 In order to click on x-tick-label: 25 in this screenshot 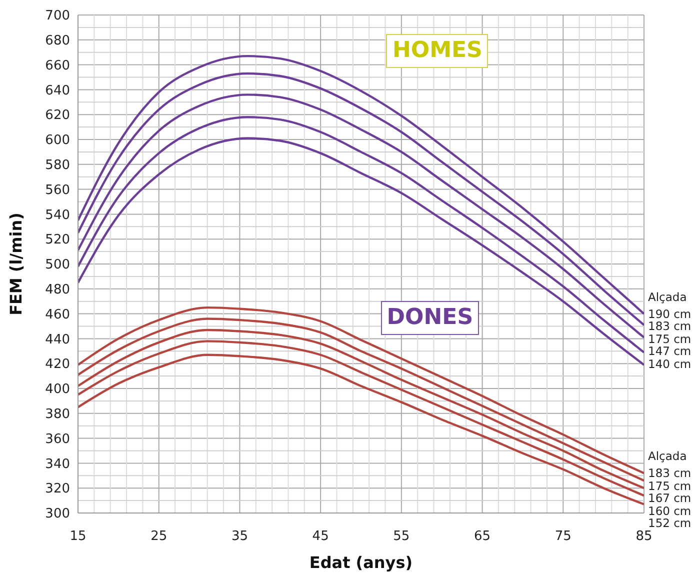, I will do `click(159, 536)`.